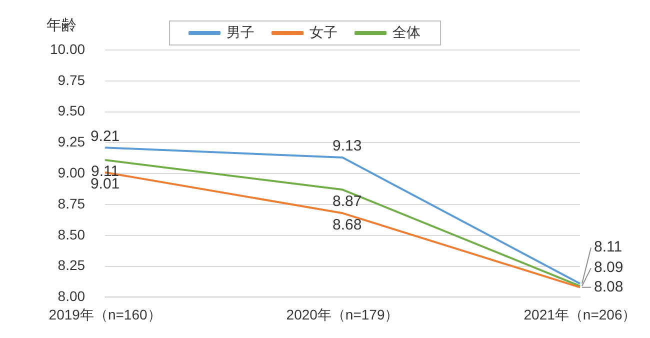 Image resolution: width=650 pixels, height=338 pixels. I want to click on data-label: 8.08, so click(609, 287).